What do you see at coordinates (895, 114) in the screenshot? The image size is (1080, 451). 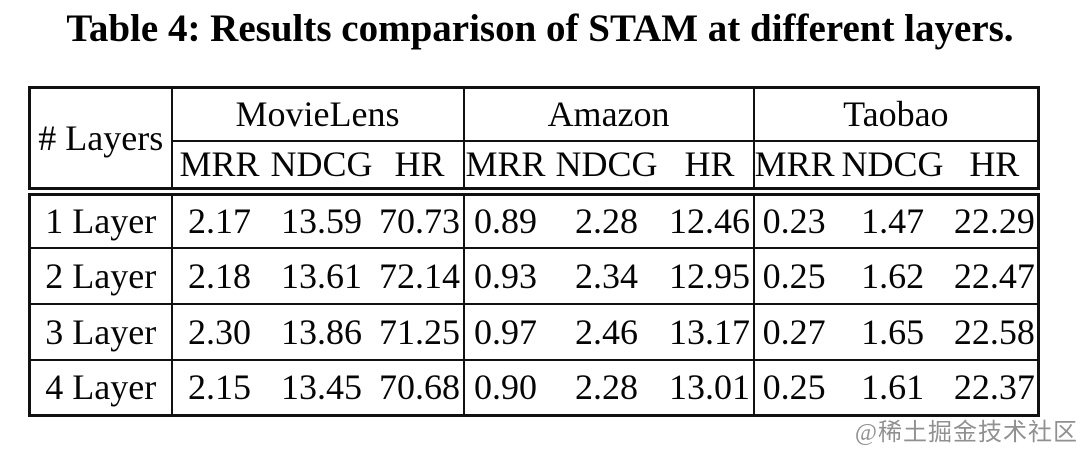 I see `group-header-taobao: Taobao` at bounding box center [895, 114].